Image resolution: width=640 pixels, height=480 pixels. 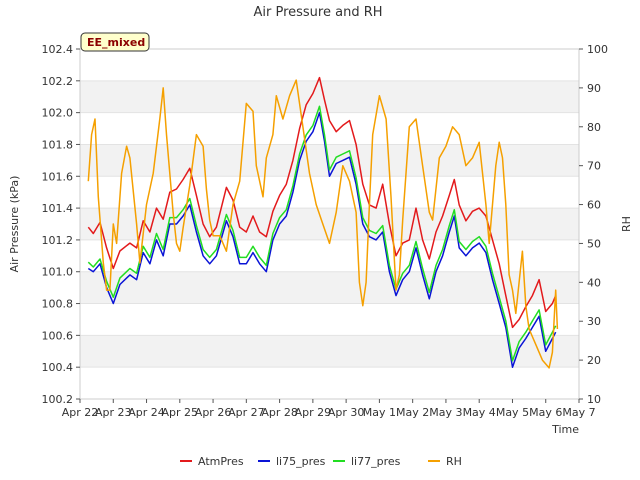 I want to click on y2-tick-label: 70, so click(x=594, y=166).